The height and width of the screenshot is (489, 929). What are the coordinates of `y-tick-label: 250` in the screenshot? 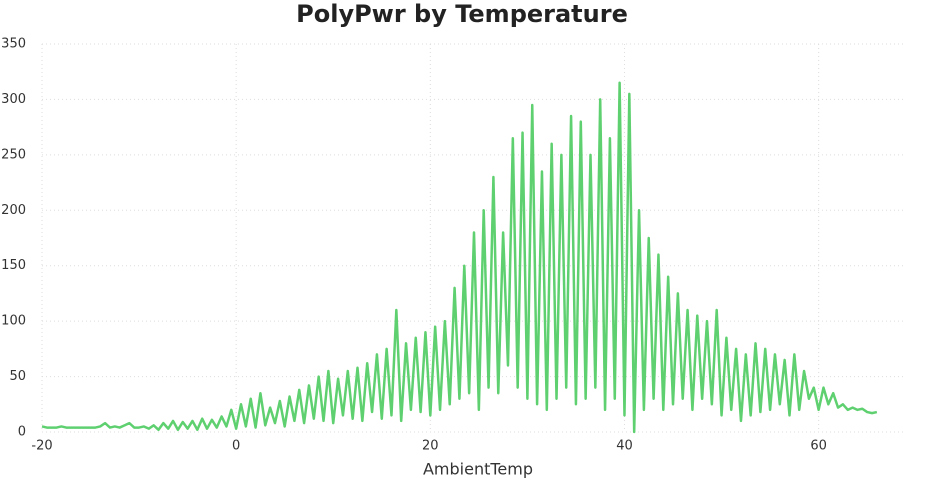 It's located at (13, 154).